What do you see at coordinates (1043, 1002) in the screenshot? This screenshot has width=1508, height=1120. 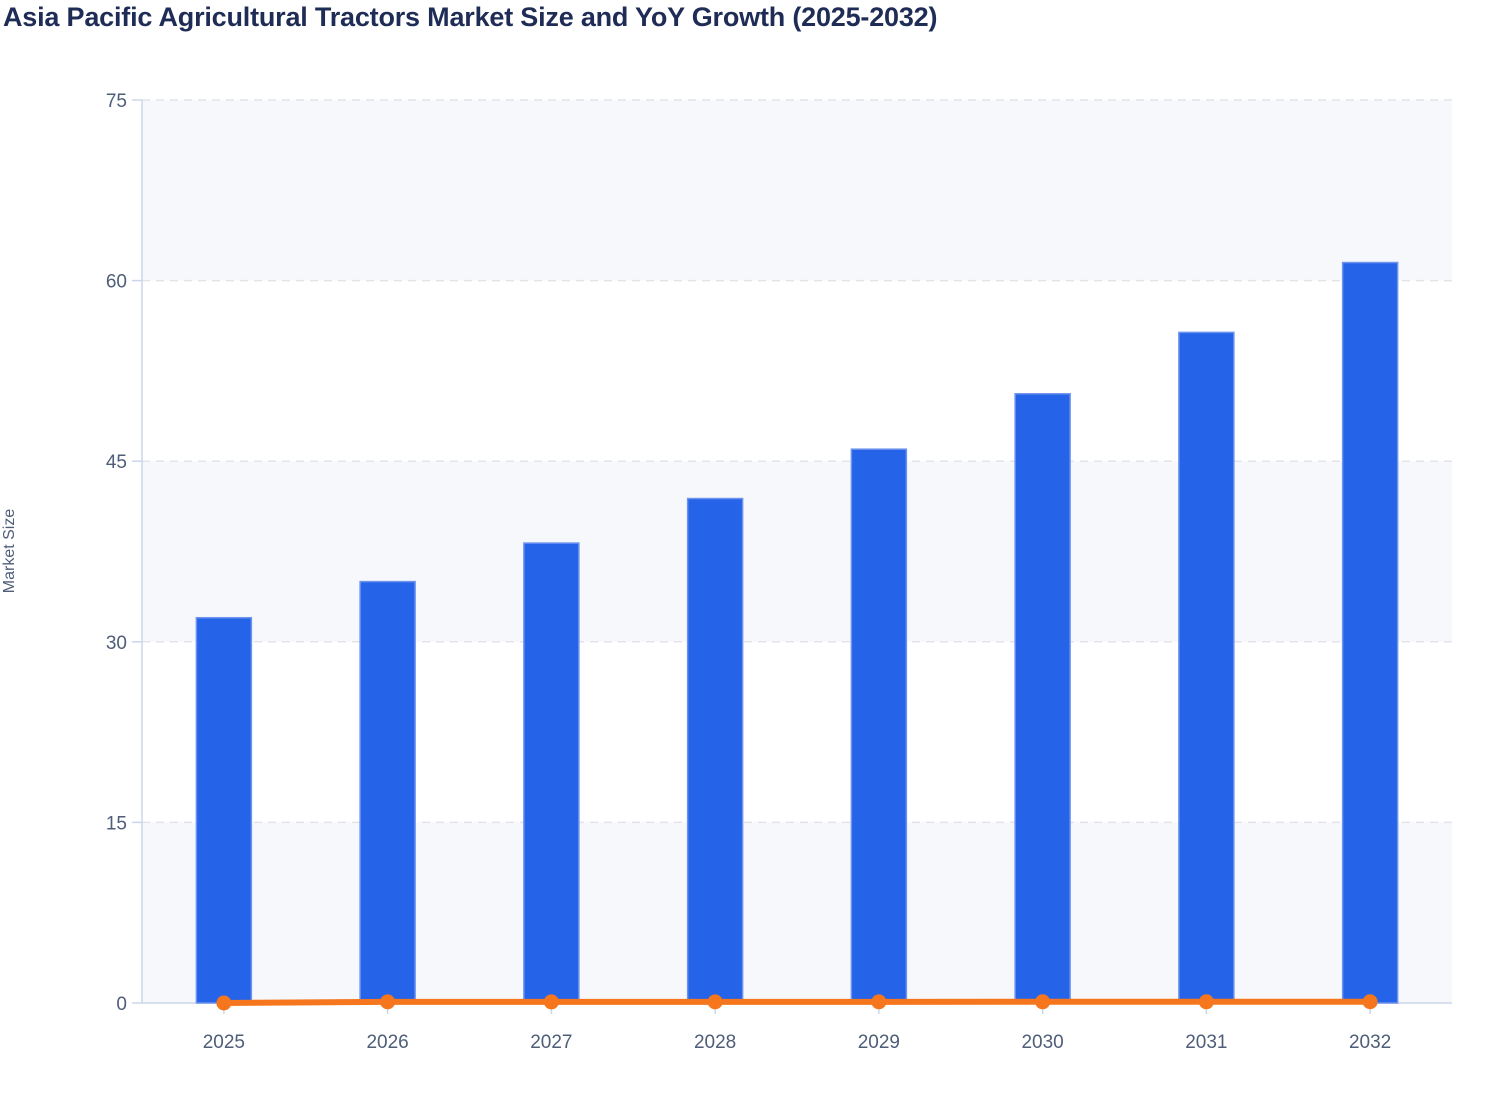 I see `yoy-growth-point-2030` at bounding box center [1043, 1002].